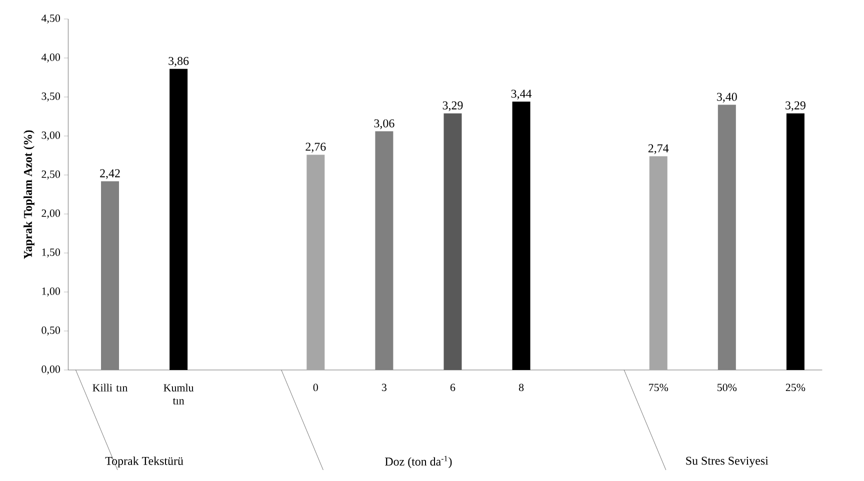 The height and width of the screenshot is (481, 864). I want to click on x-tick-label: 50%, so click(727, 388).